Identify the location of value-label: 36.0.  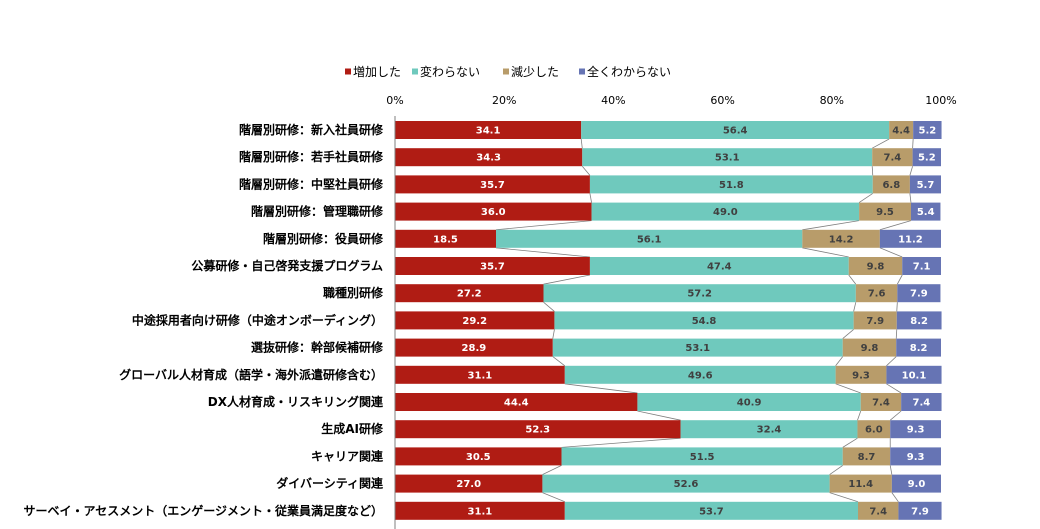
(493, 212).